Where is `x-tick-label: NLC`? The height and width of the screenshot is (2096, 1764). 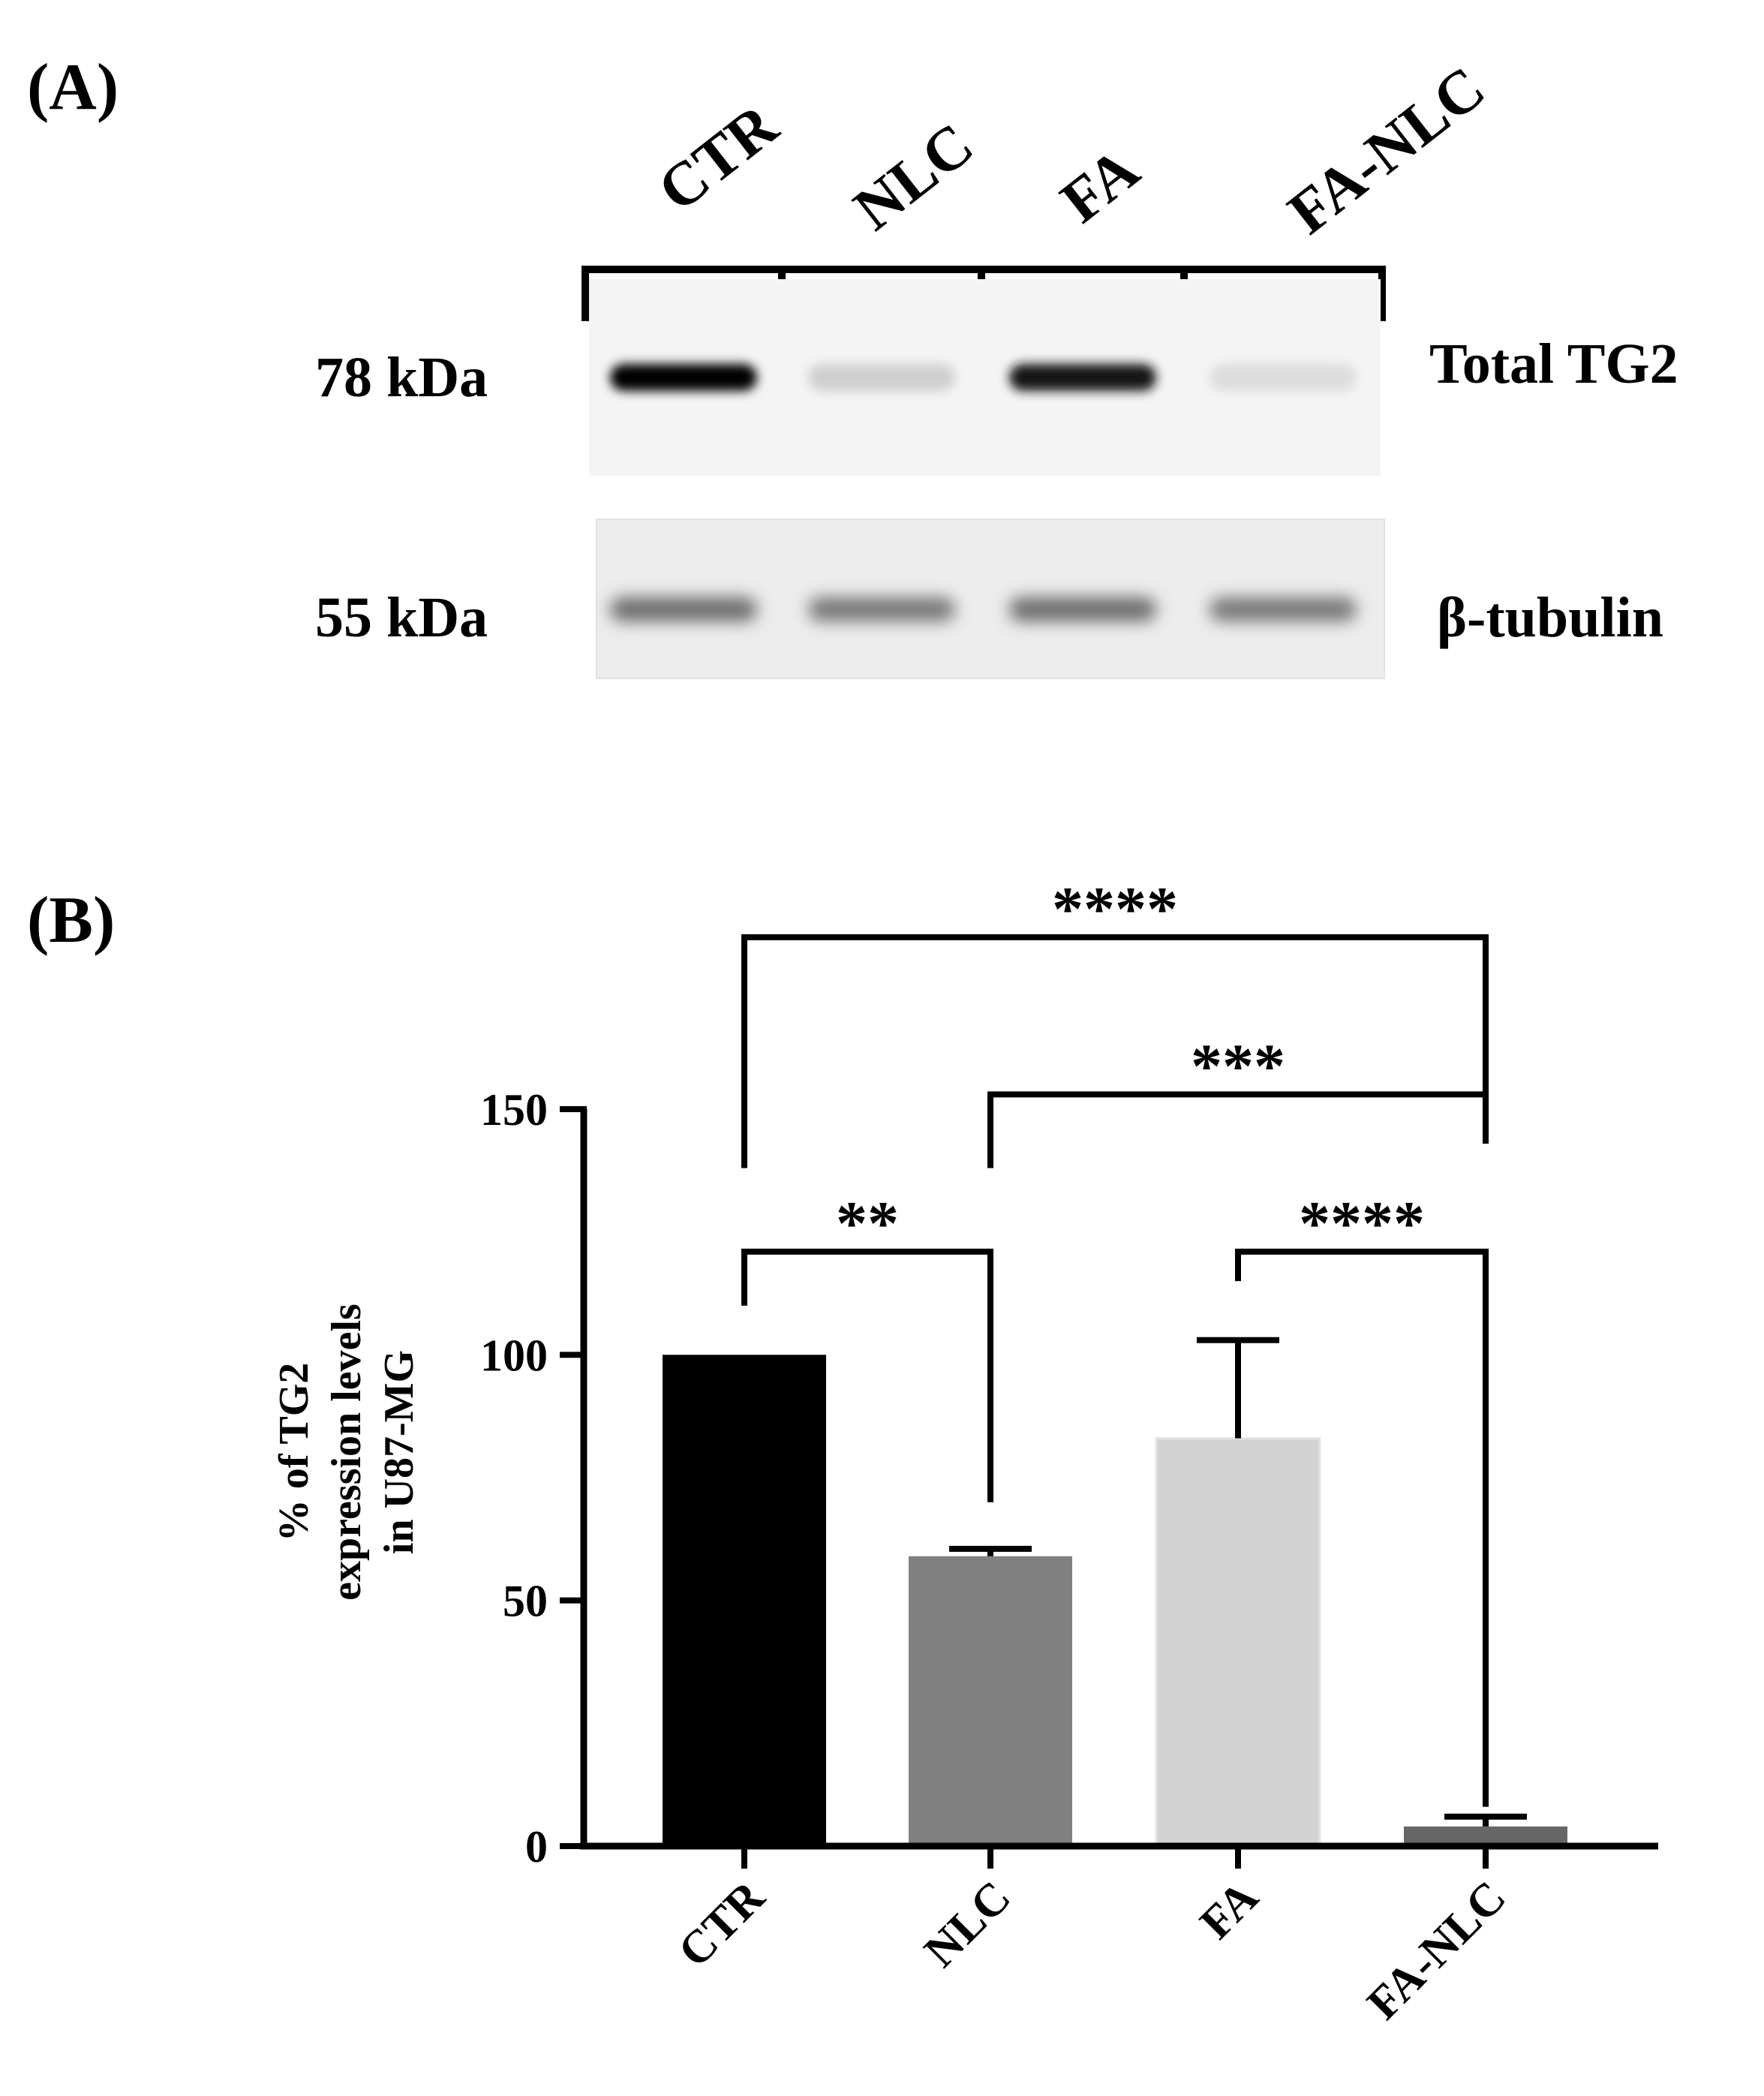
x-tick-label: NLC is located at coordinates (968, 1924).